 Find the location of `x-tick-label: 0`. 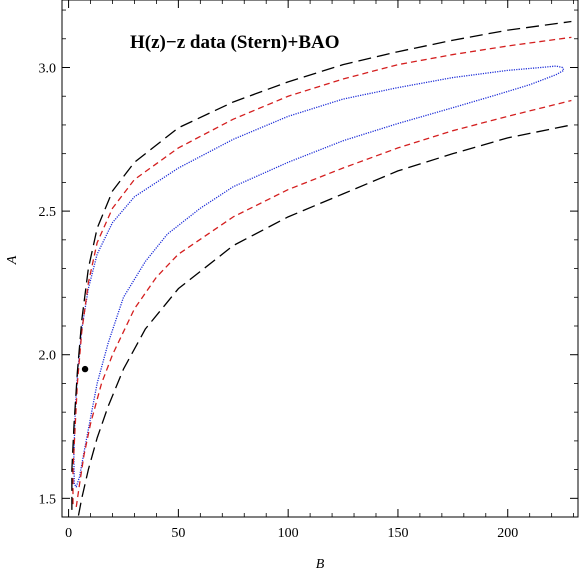

x-tick-label: 0 is located at coordinates (68, 533).